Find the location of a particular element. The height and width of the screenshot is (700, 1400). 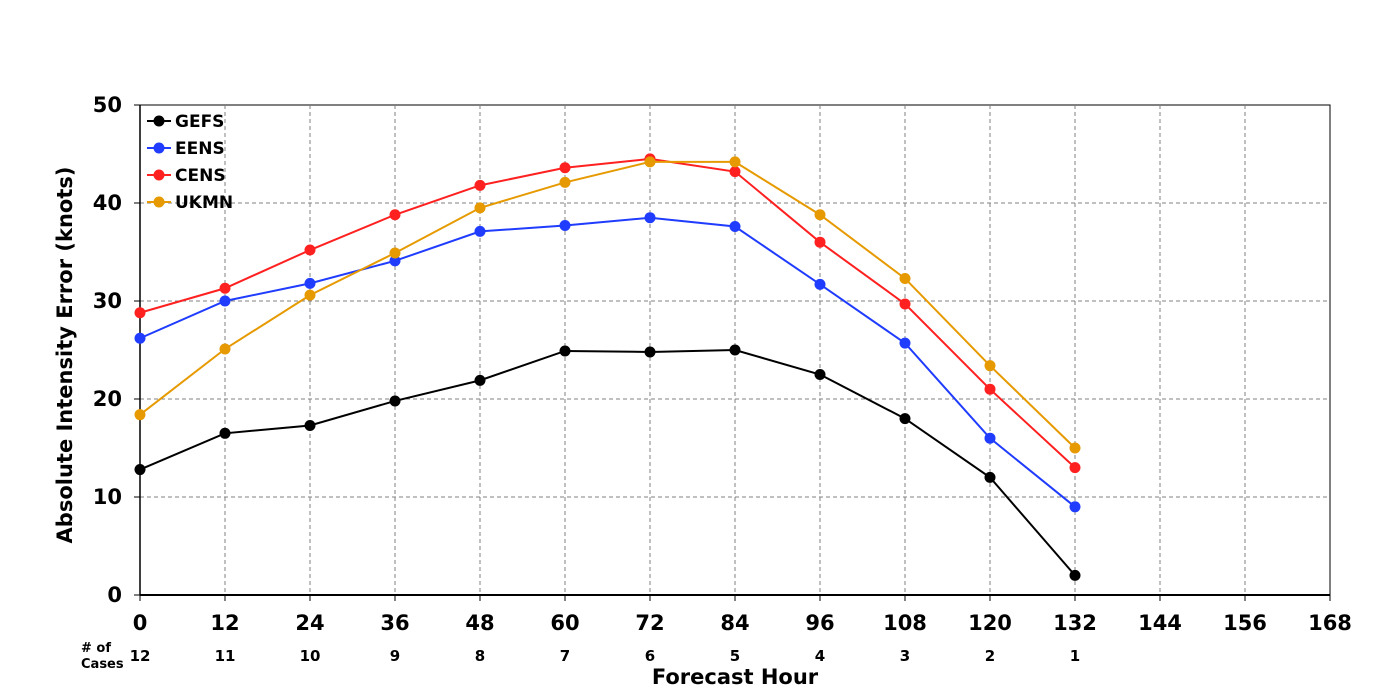

case-count-label: 5 is located at coordinates (735, 656).